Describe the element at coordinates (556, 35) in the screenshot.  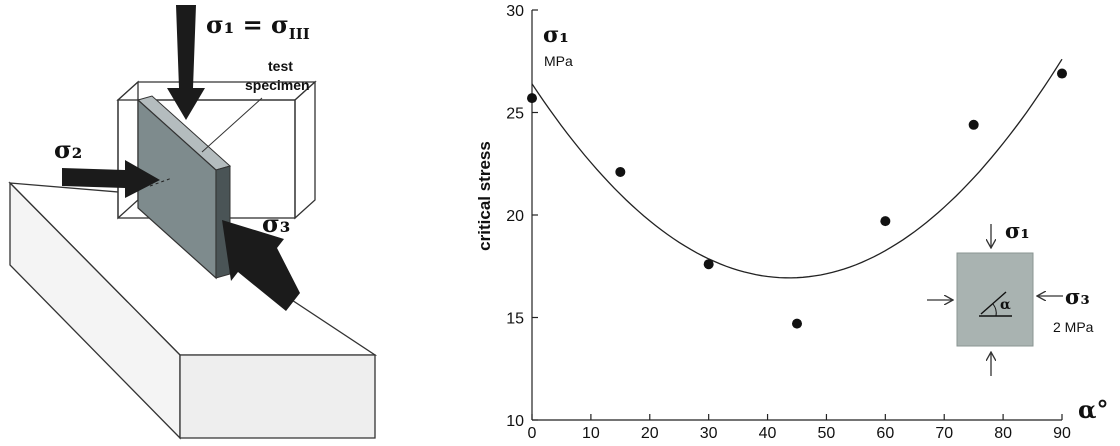
I see `y-symbol-label: σ₁` at that location.